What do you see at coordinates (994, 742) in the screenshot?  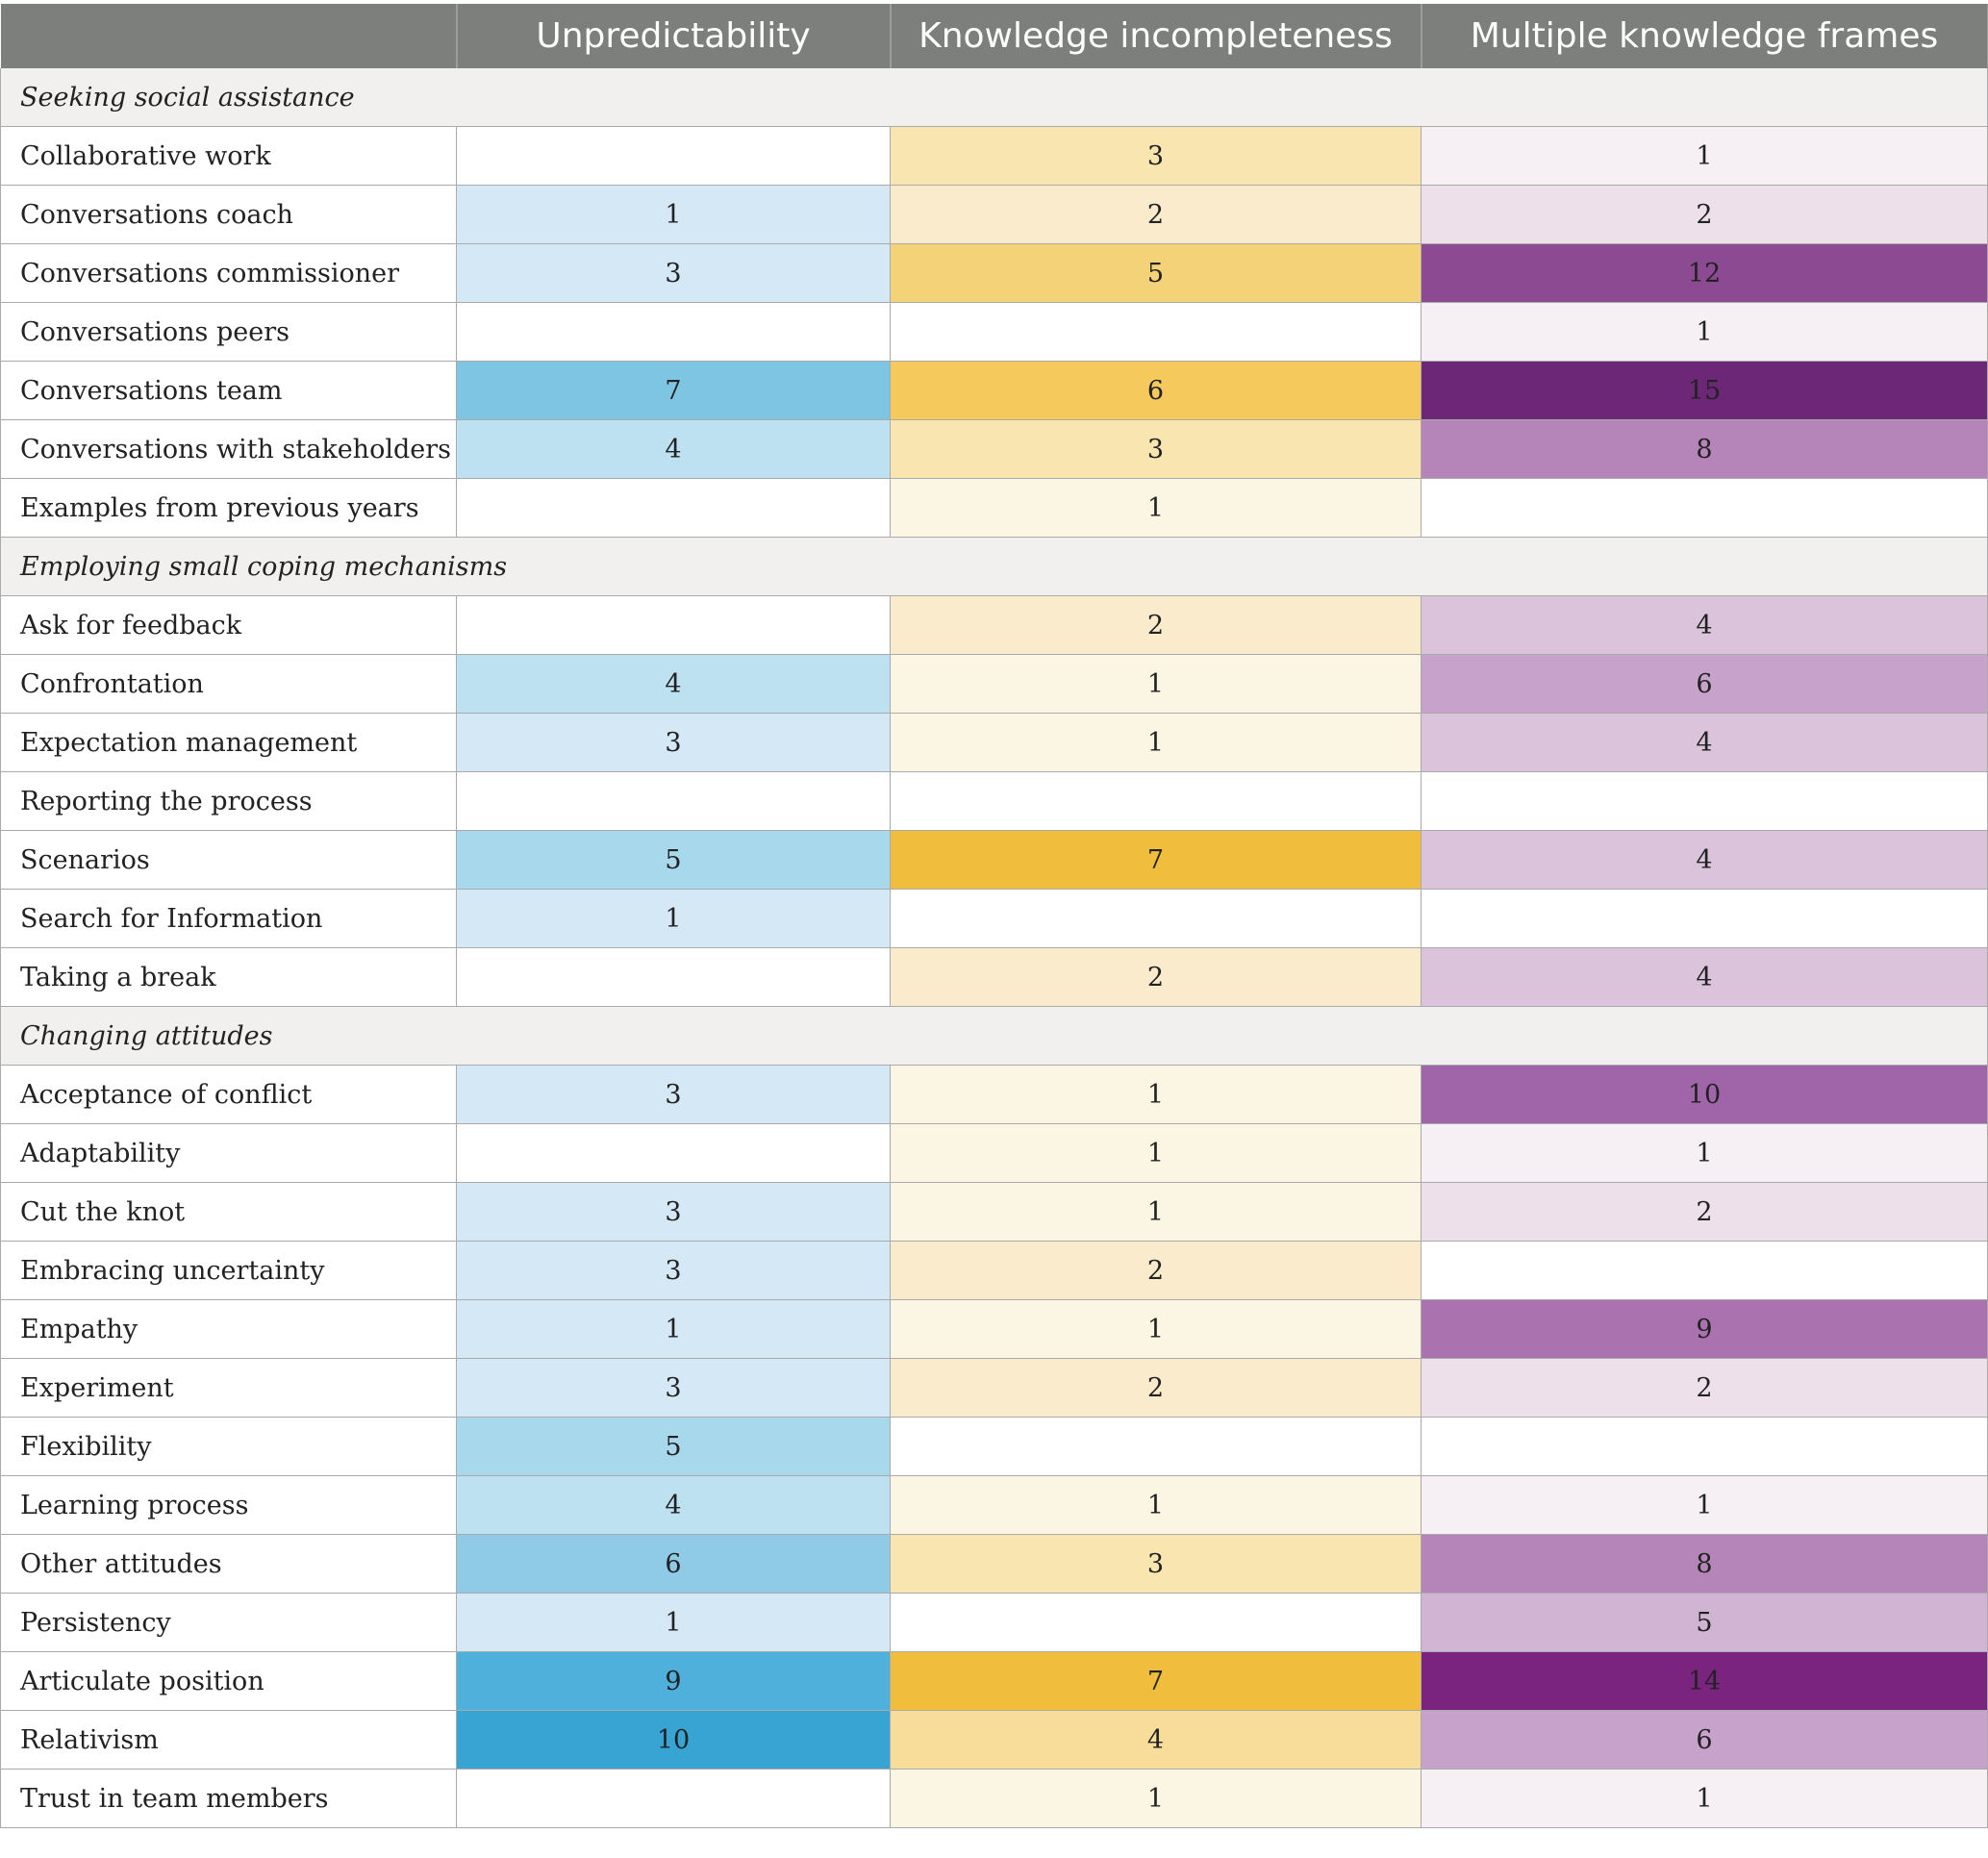 I see `table-row: Expectation management 3 1 4` at bounding box center [994, 742].